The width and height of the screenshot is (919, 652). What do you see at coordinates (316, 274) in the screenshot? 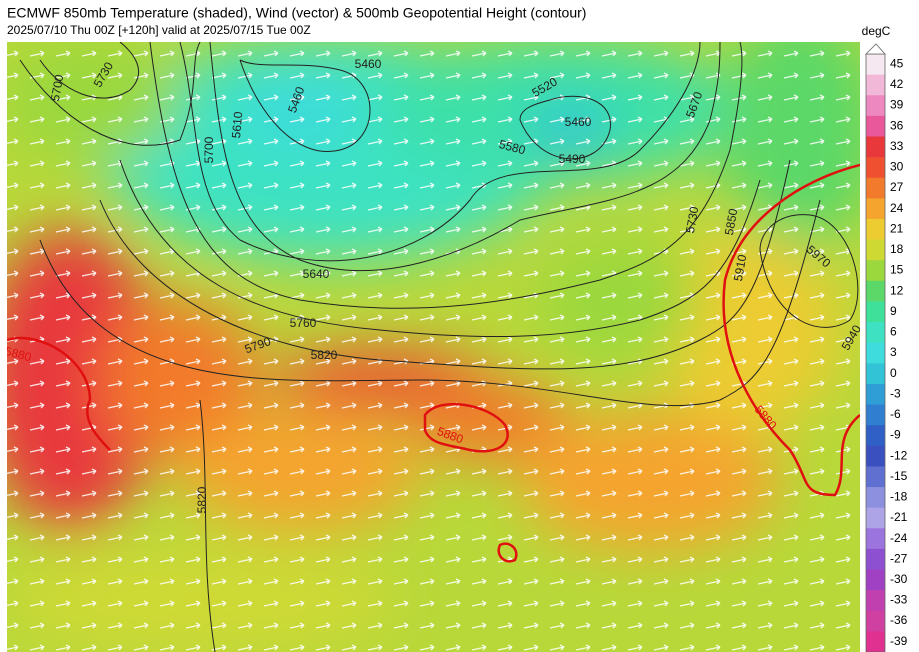
I see `contour-label: 5640` at bounding box center [316, 274].